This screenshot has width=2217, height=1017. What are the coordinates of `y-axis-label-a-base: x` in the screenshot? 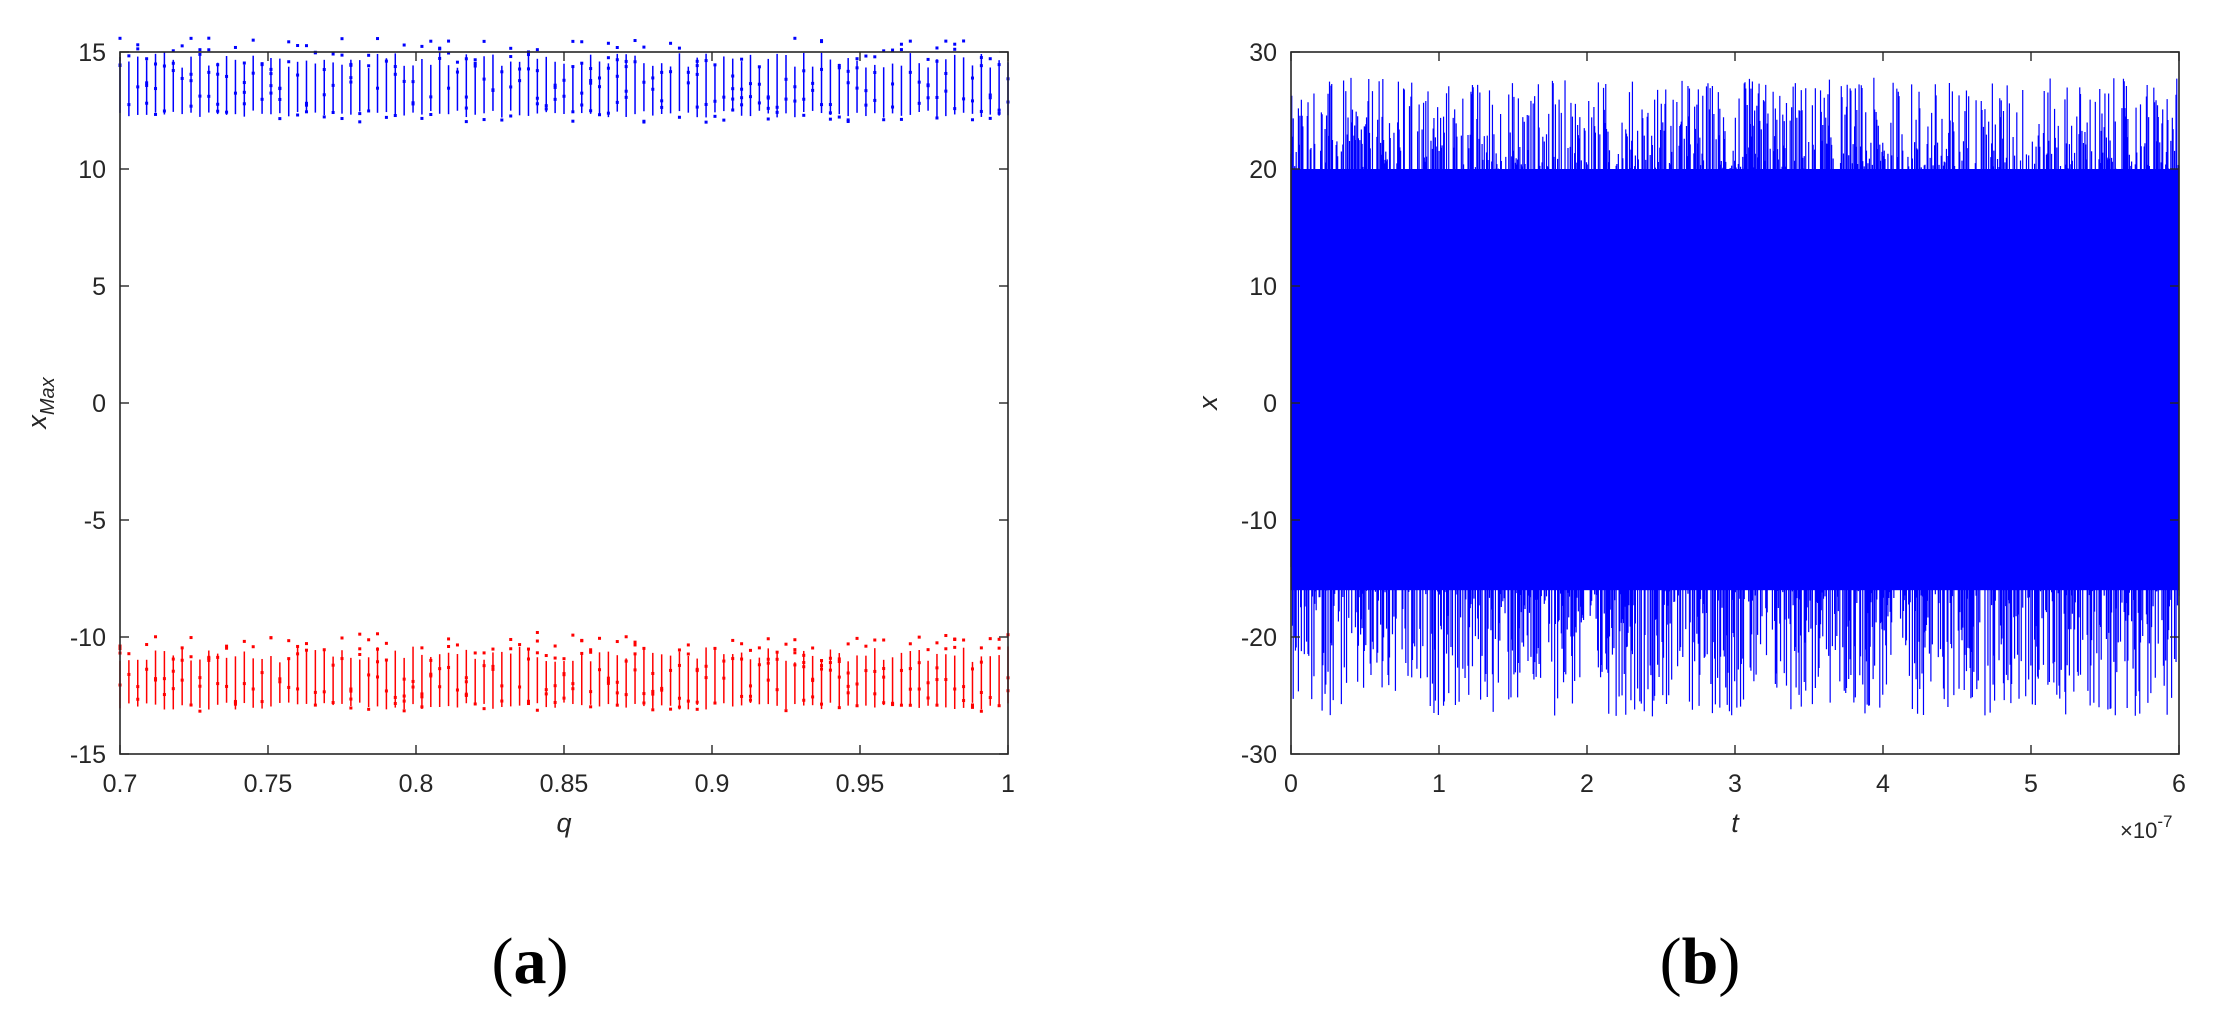 It's located at (37, 422).